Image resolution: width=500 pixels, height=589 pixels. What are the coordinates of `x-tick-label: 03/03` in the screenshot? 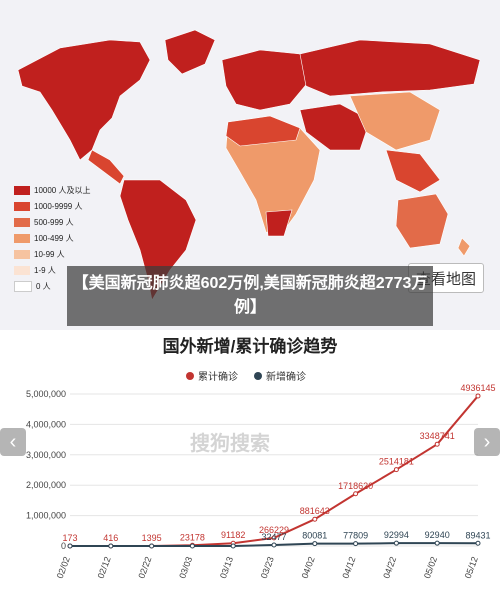 It's located at (185, 567).